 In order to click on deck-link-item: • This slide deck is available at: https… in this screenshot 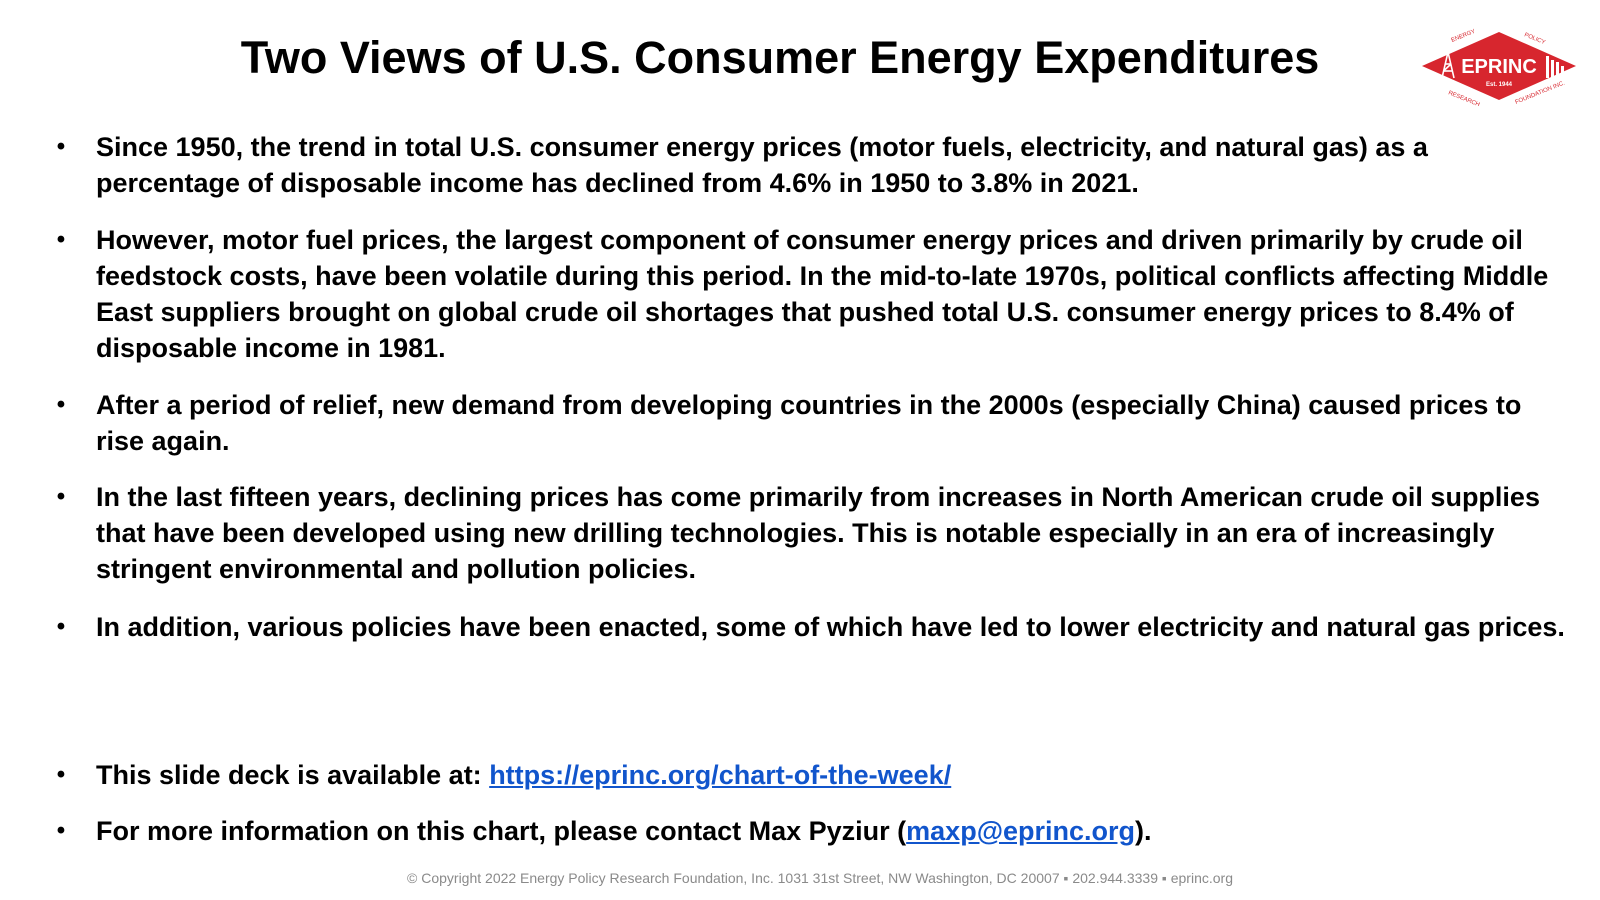, I will do `click(811, 775)`.